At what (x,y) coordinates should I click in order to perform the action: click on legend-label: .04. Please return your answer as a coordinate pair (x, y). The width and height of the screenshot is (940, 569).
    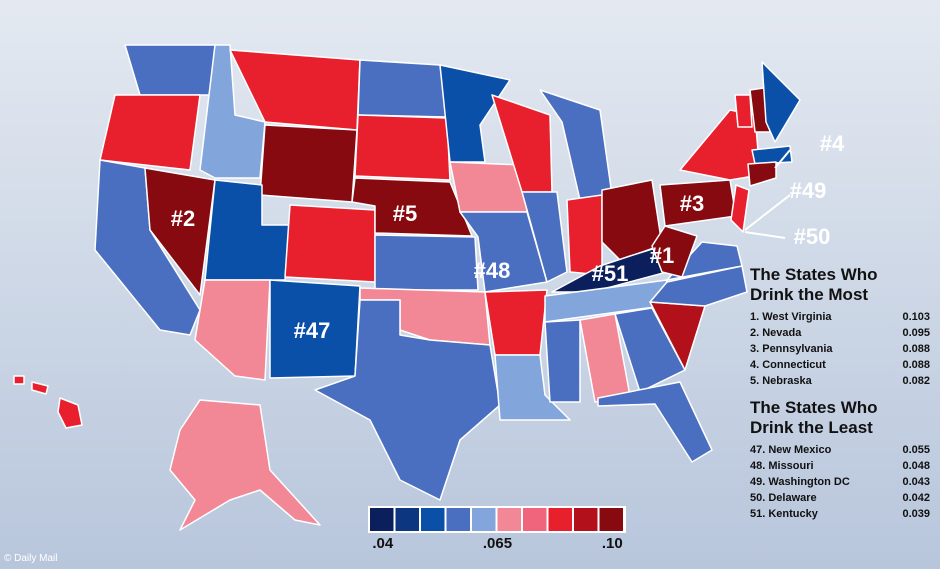
    Looking at the image, I should click on (383, 543).